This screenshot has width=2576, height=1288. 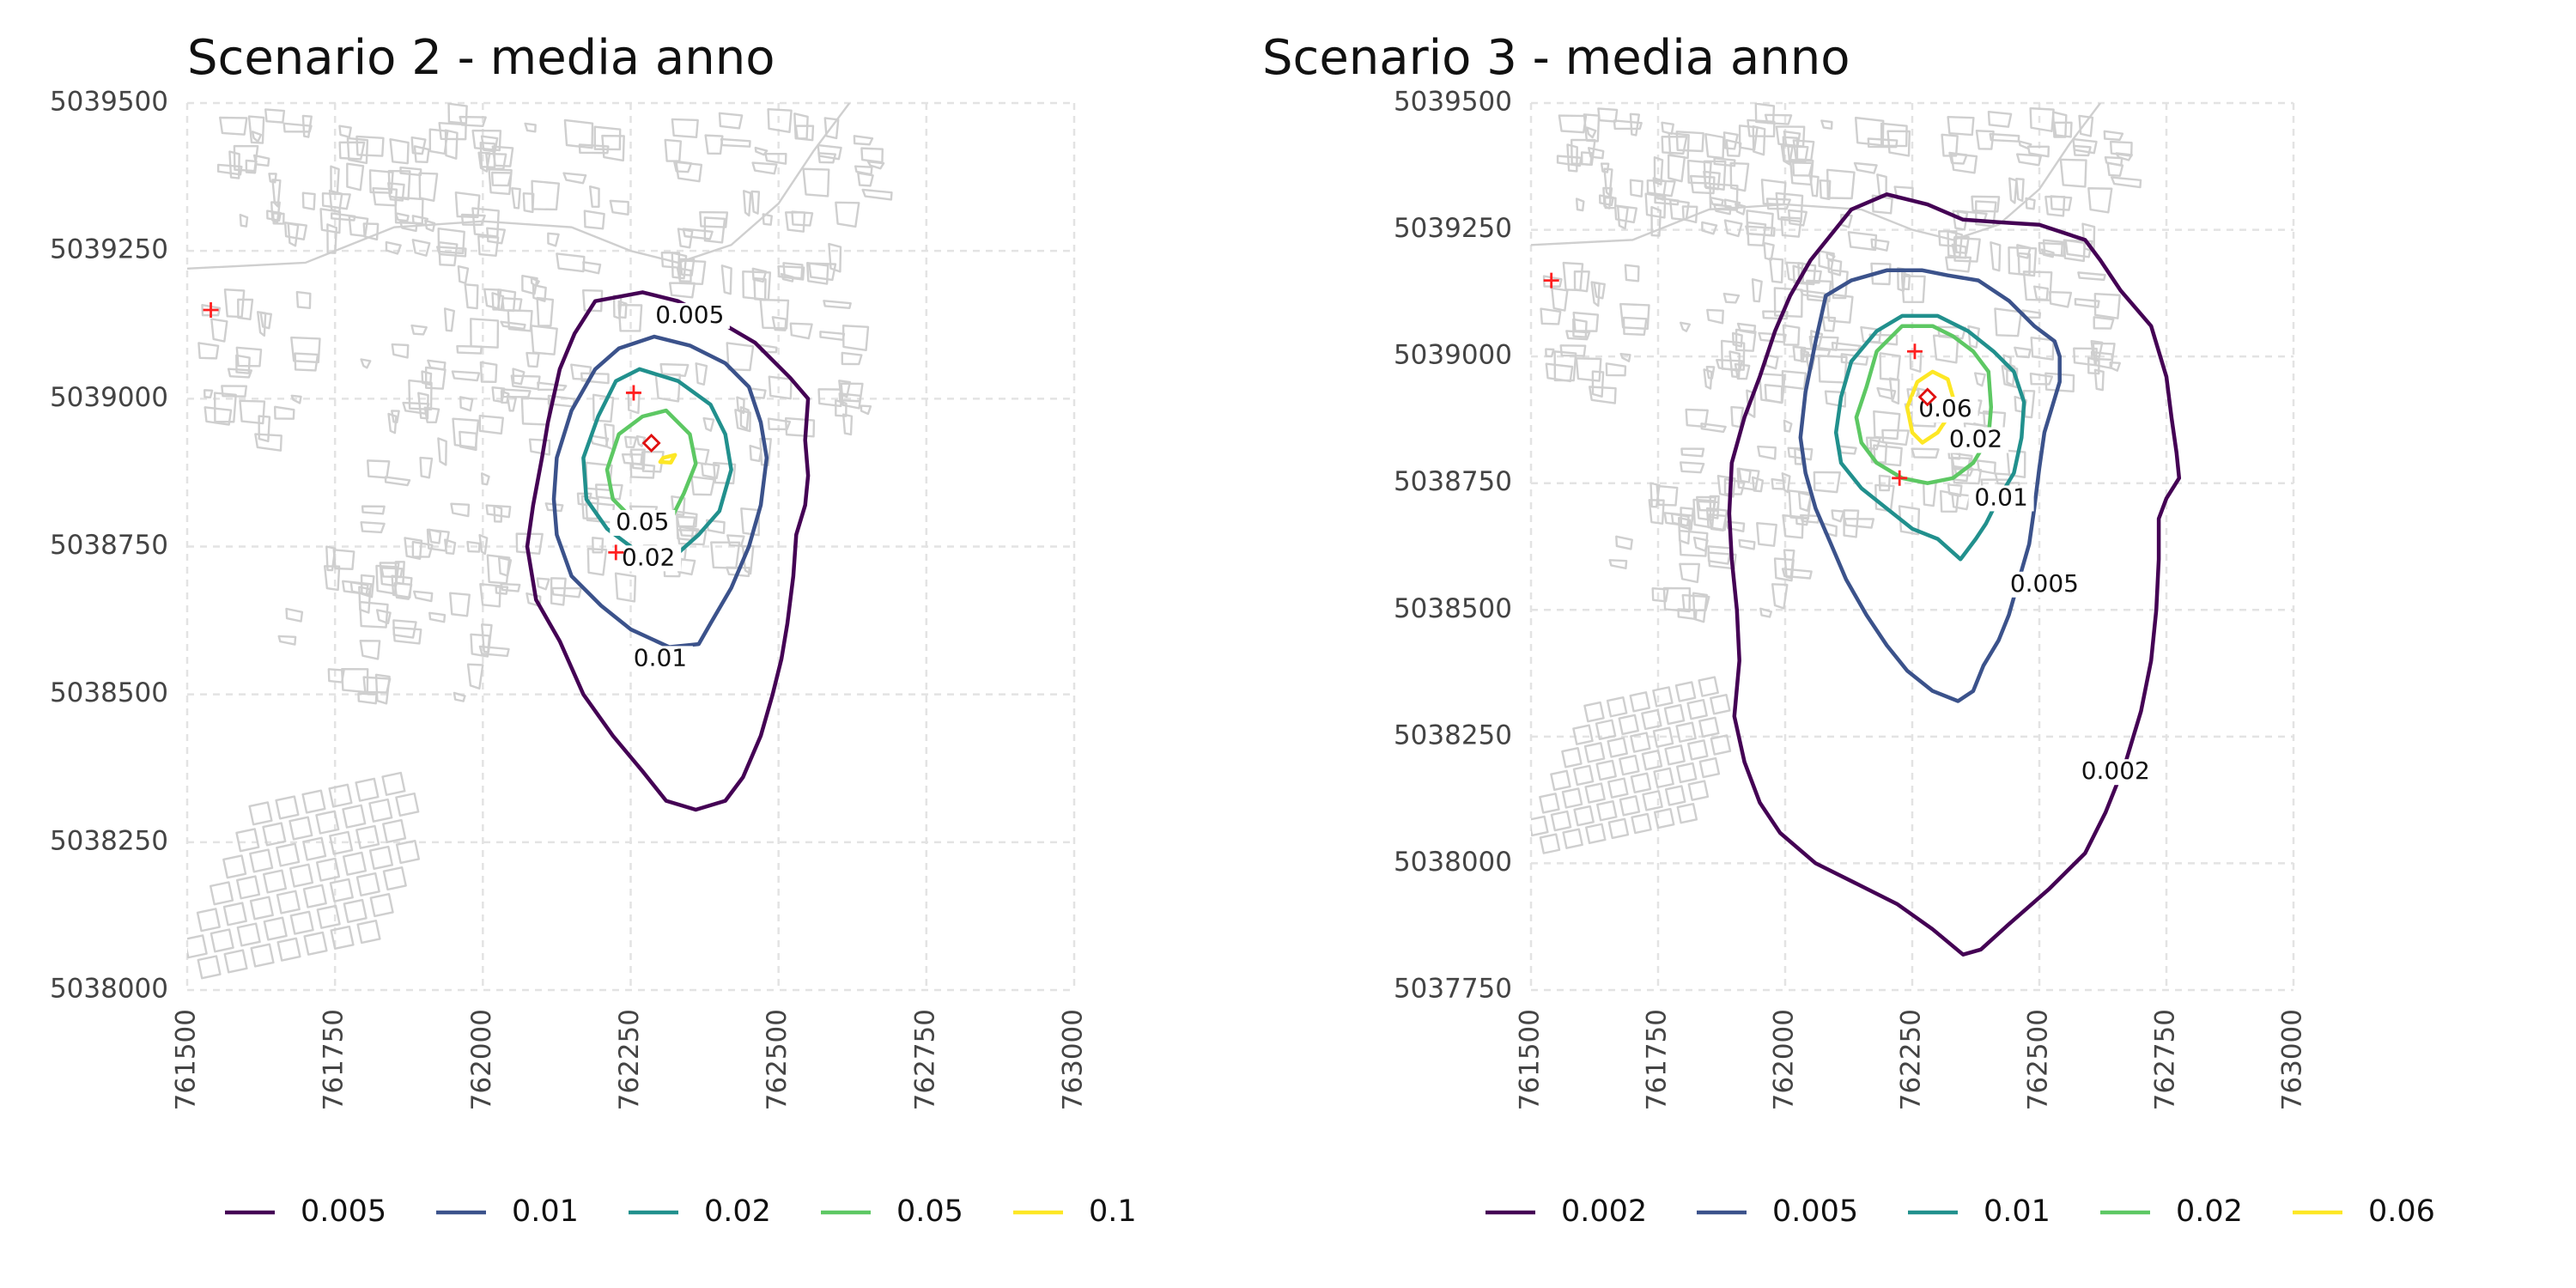 What do you see at coordinates (651, 444) in the screenshot?
I see `receptor-diamond-marker` at bounding box center [651, 444].